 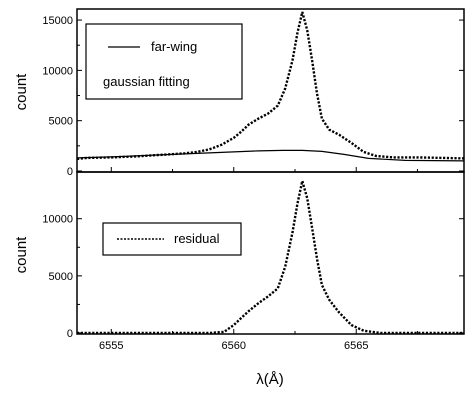 What do you see at coordinates (164, 61) in the screenshot?
I see `top-legend-box` at bounding box center [164, 61].